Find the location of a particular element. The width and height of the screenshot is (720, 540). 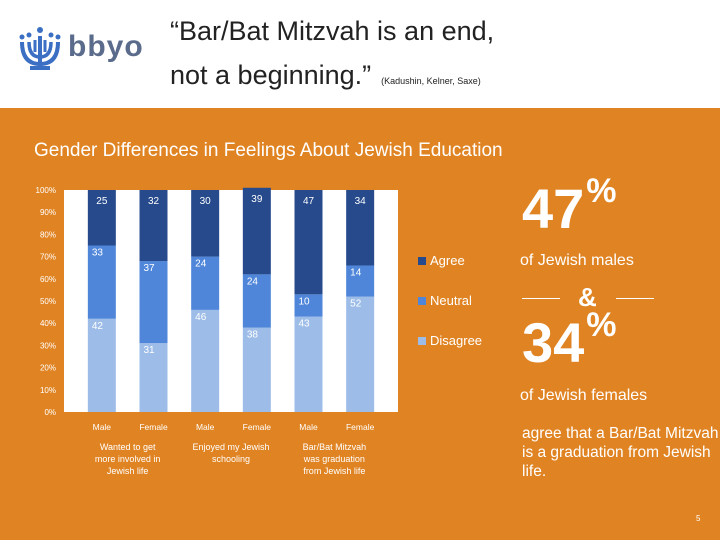

data-label: 30 is located at coordinates (206, 201).